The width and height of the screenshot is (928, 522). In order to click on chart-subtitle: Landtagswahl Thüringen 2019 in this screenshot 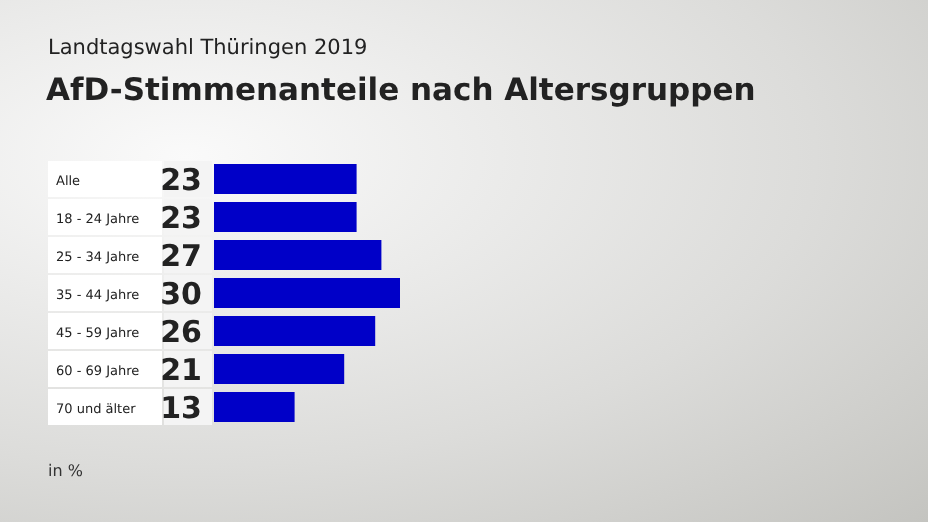, I will do `click(208, 48)`.